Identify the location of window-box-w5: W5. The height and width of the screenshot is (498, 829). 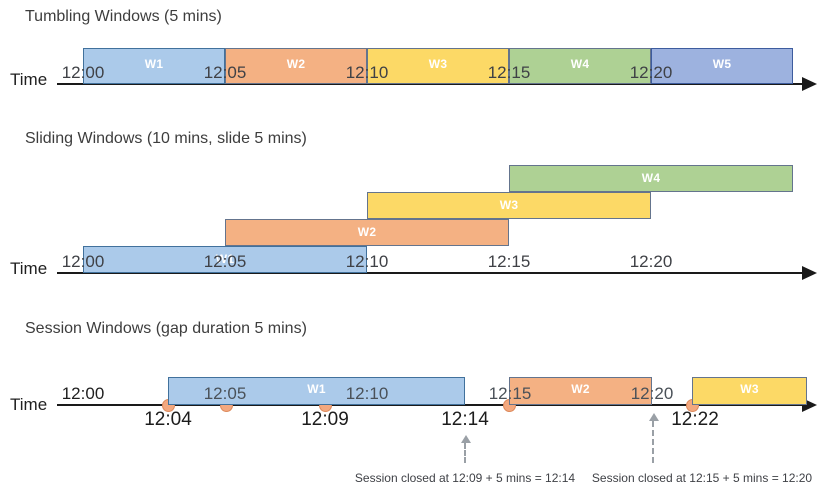
(722, 66).